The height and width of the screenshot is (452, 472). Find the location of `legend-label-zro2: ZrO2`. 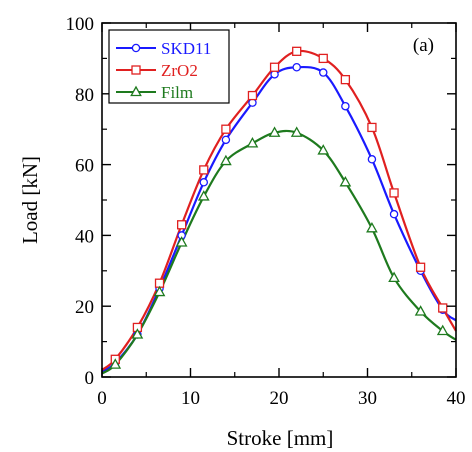

legend-label-zro2: ZrO2 is located at coordinates (179, 70).